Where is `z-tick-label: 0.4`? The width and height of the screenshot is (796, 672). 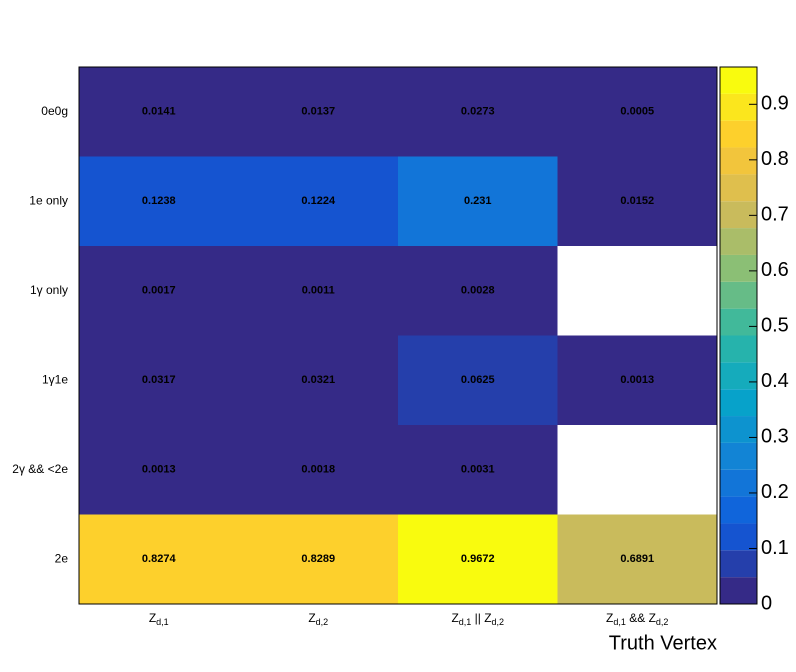
z-tick-label: 0.4 is located at coordinates (775, 381).